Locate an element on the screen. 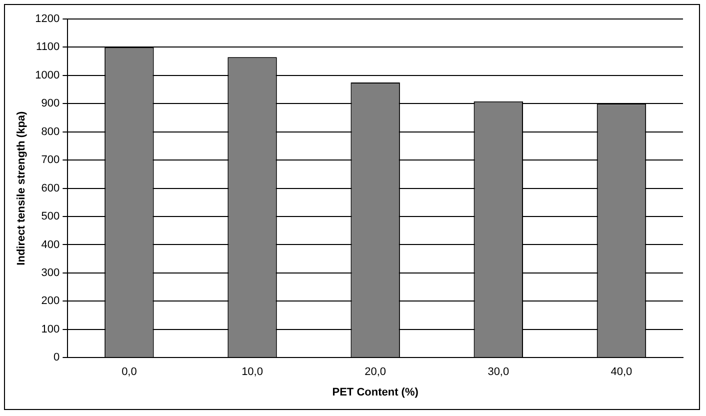 The width and height of the screenshot is (706, 416). y-tick-label: 600 is located at coordinates (50, 188).